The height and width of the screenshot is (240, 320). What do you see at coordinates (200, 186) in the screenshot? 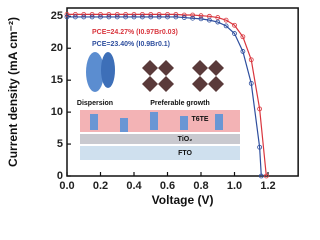
I see `x-tick-label: 0.8` at bounding box center [200, 186].